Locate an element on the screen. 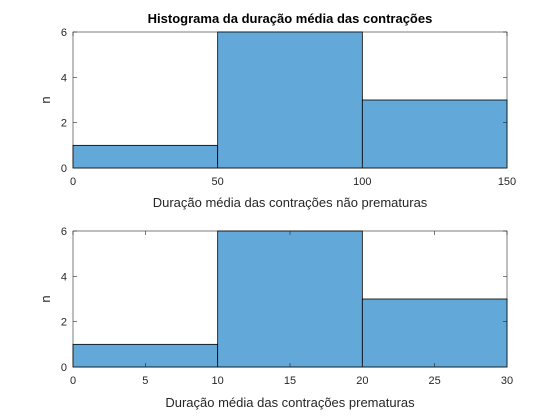 This screenshot has width=560, height=420. x-tick-label: 15 is located at coordinates (290, 381).